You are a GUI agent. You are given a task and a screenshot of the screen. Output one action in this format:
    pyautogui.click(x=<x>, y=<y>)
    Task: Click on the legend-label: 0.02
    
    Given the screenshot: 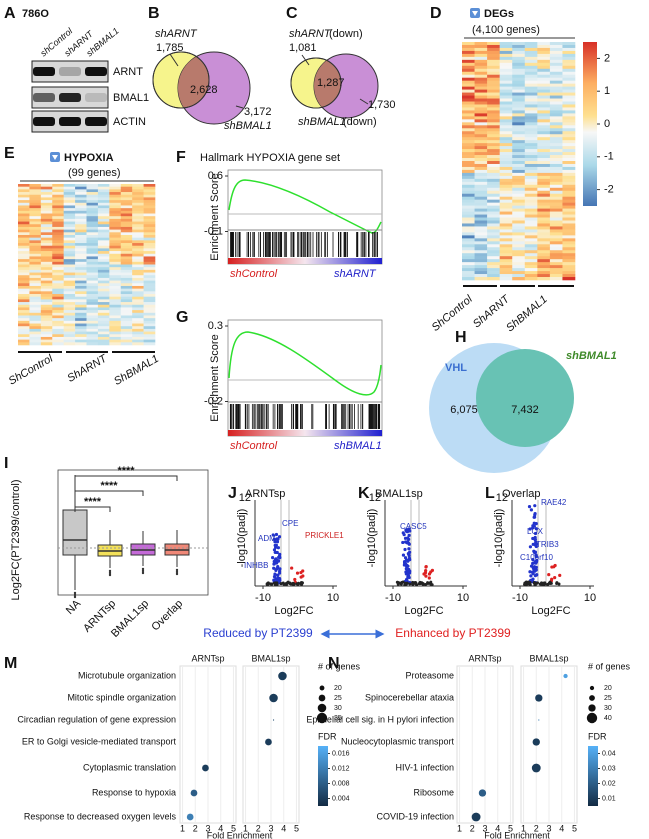 What is the action you would take?
    pyautogui.click(x=609, y=783)
    